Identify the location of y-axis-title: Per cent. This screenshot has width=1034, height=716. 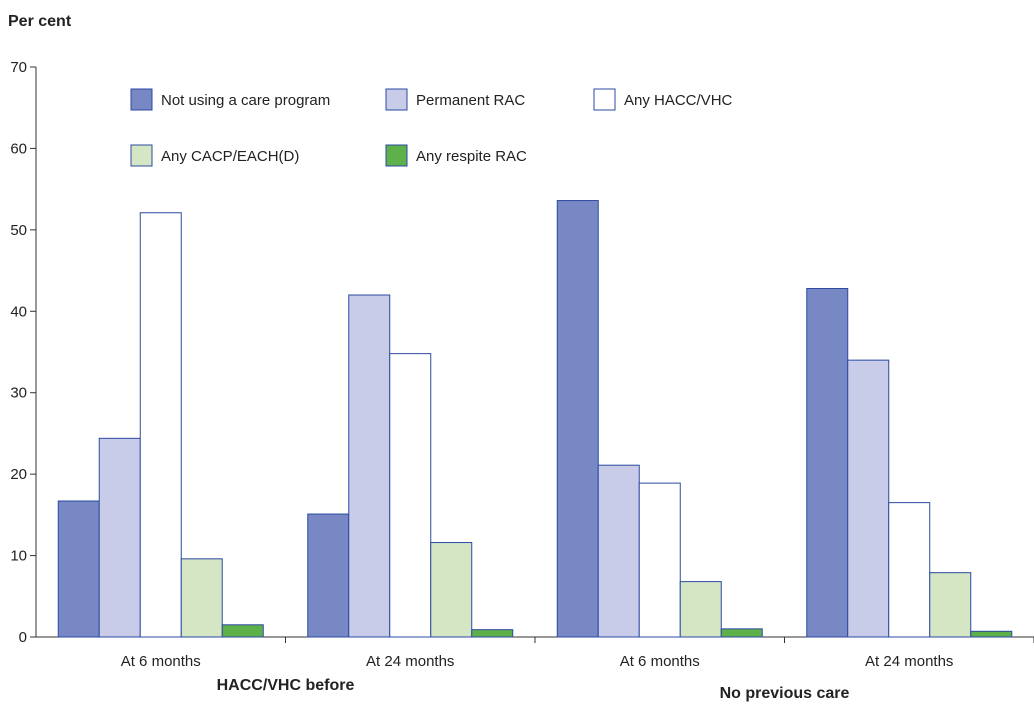
(40, 21).